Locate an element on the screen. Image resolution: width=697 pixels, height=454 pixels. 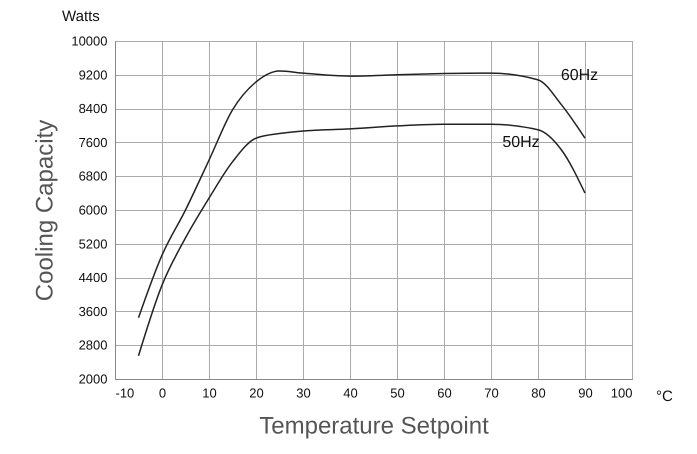
y-tick-label: 3600 is located at coordinates (93, 311).